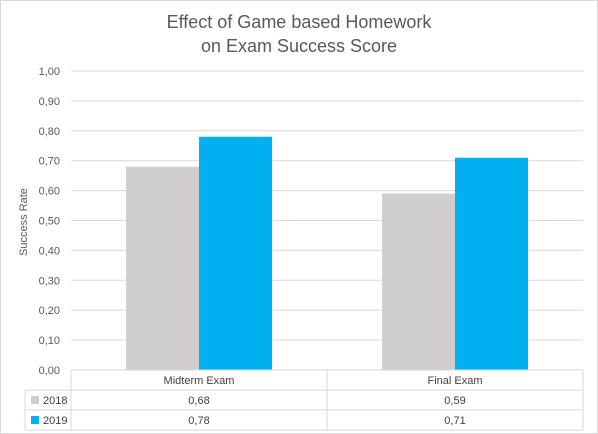 The height and width of the screenshot is (434, 598). Describe the element at coordinates (49, 132) in the screenshot. I see `y-tick-label: 0,80` at that location.